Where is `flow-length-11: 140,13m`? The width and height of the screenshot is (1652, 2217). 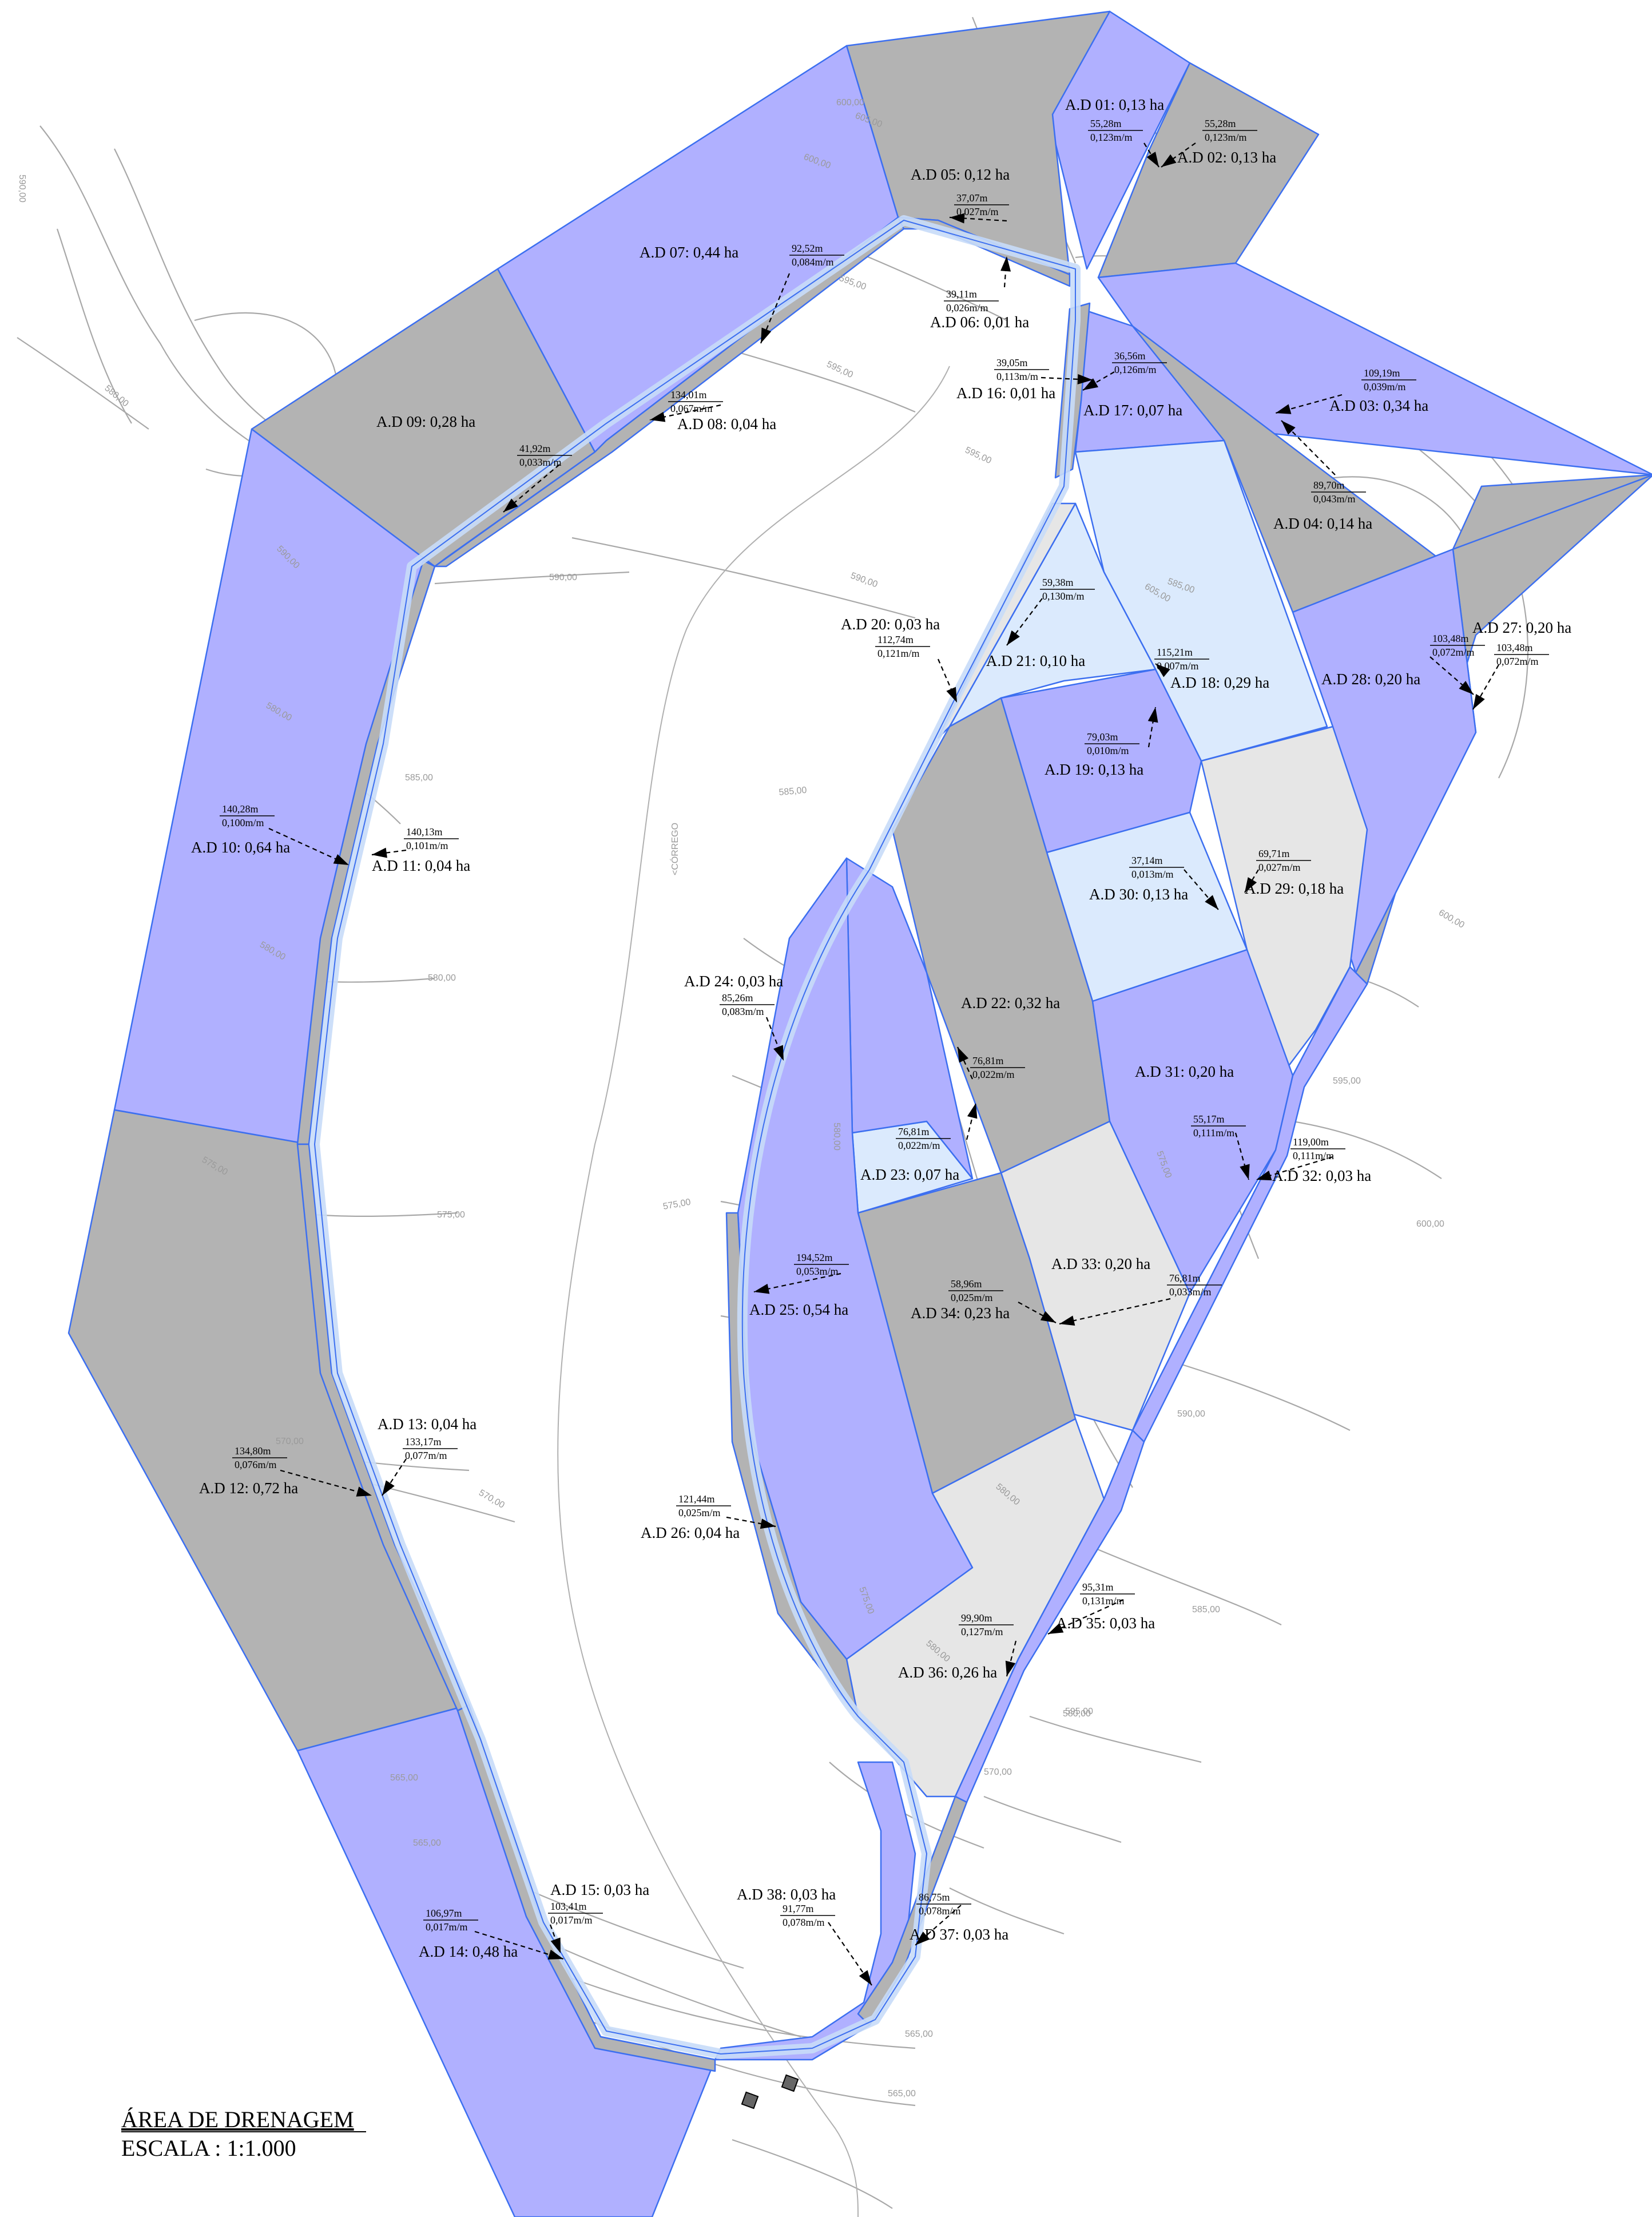 flow-length-11: 140,13m is located at coordinates (424, 832).